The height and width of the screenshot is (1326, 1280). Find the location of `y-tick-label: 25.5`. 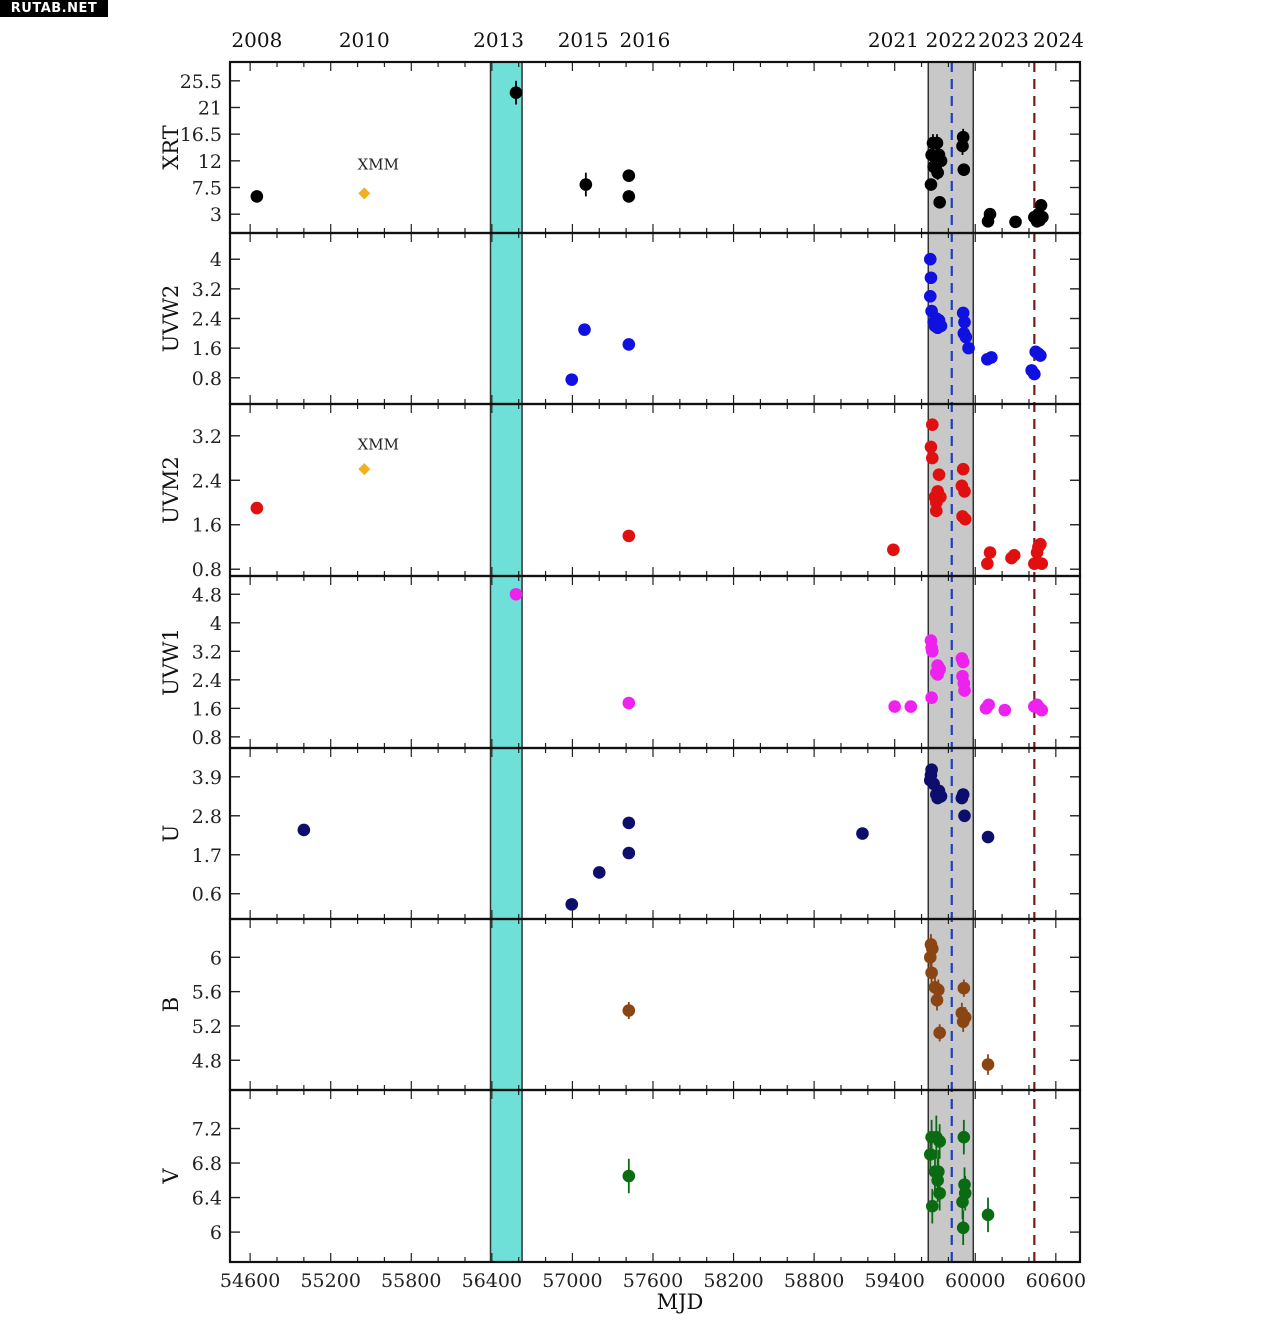

y-tick-label: 25.5 is located at coordinates (201, 82).